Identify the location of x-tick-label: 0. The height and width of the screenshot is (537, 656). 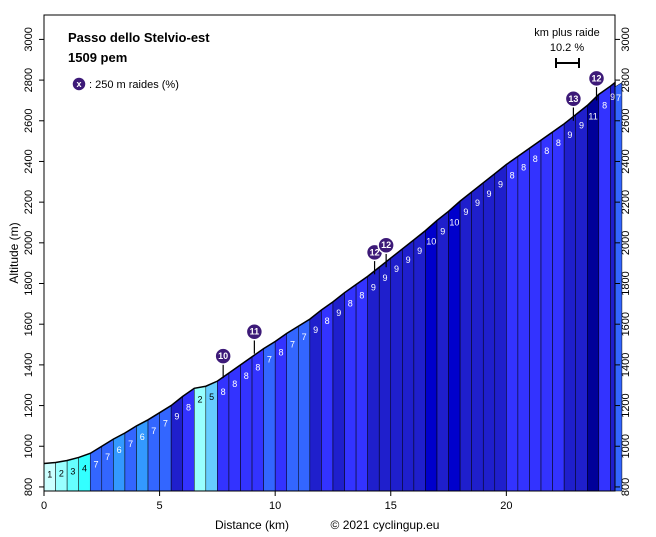
(44, 506).